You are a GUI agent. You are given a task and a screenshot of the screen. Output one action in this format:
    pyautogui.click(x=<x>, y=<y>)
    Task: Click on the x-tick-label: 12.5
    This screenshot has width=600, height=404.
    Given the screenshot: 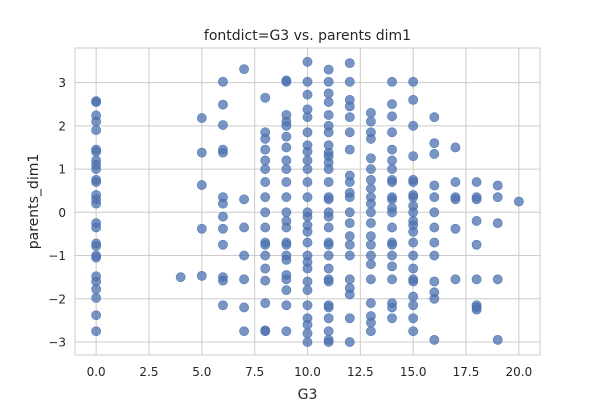 What is the action you would take?
    pyautogui.click(x=360, y=372)
    